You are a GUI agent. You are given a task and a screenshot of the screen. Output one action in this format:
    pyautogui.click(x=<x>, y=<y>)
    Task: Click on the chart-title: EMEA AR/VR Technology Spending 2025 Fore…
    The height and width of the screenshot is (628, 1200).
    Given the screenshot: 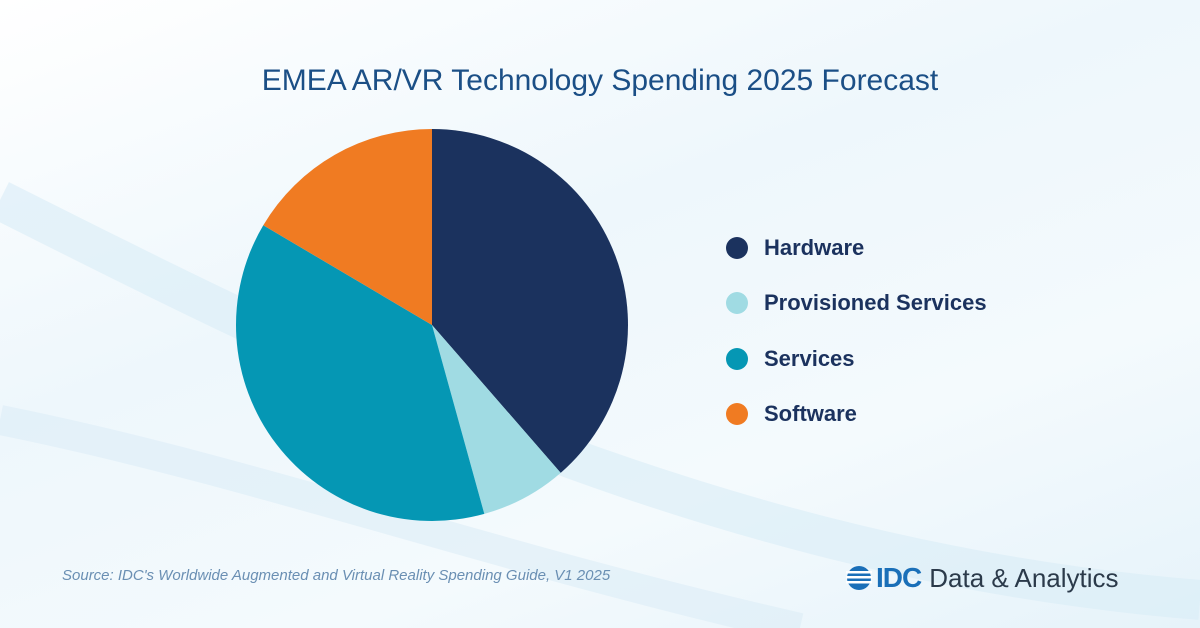 What is the action you would take?
    pyautogui.click(x=600, y=80)
    